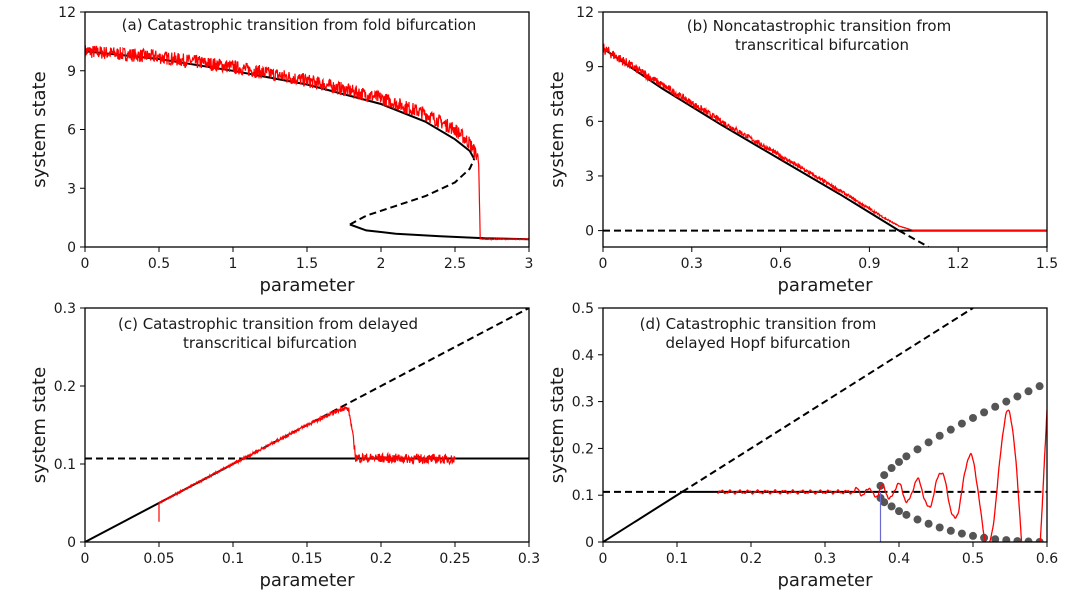 The width and height of the screenshot is (1068, 609). I want to click on panel-title: (c) Catastrophic transition from delayed, so click(268, 324).